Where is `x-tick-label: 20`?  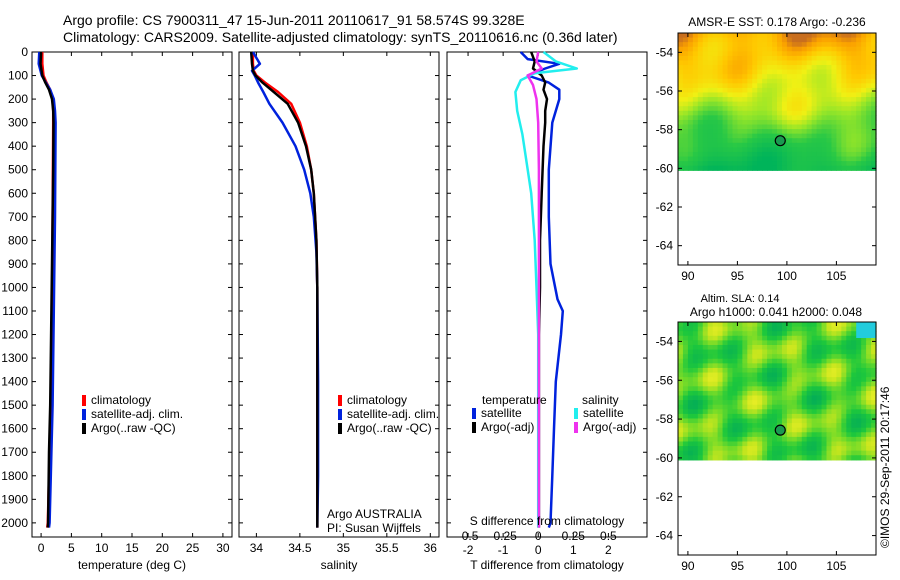 x-tick-label: 20 is located at coordinates (163, 548).